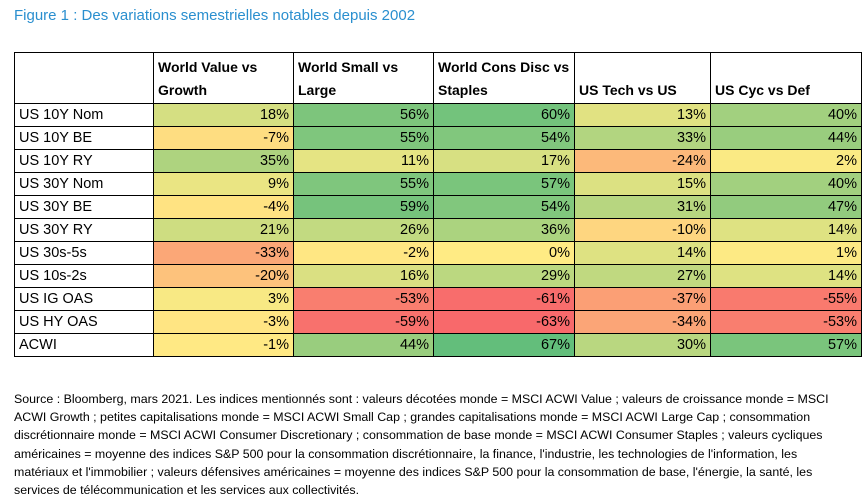  What do you see at coordinates (363, 253) in the screenshot?
I see `value-cell: -2%` at bounding box center [363, 253].